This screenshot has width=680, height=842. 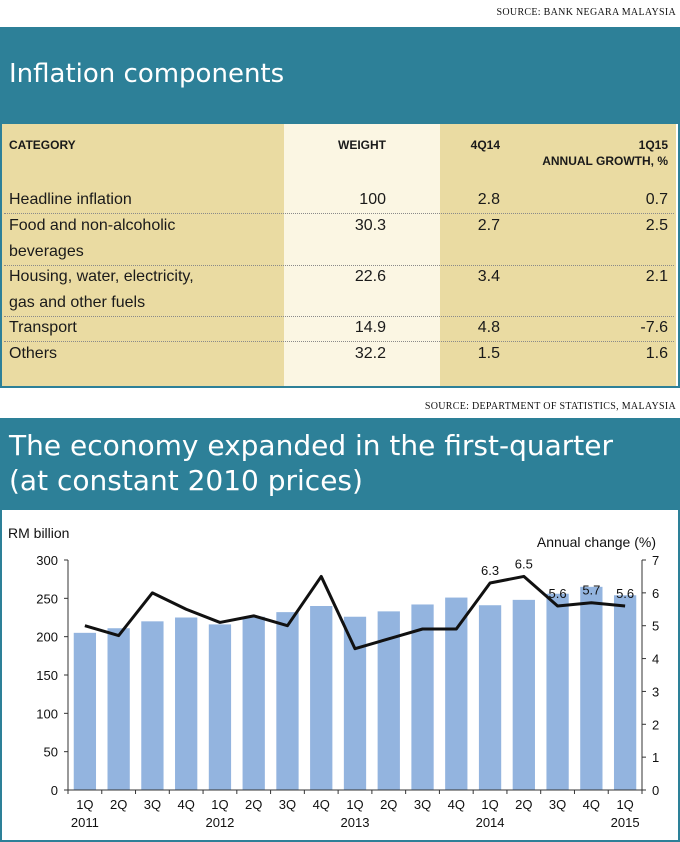 What do you see at coordinates (340, 75) in the screenshot?
I see `table-title-banner: Inflation components` at bounding box center [340, 75].